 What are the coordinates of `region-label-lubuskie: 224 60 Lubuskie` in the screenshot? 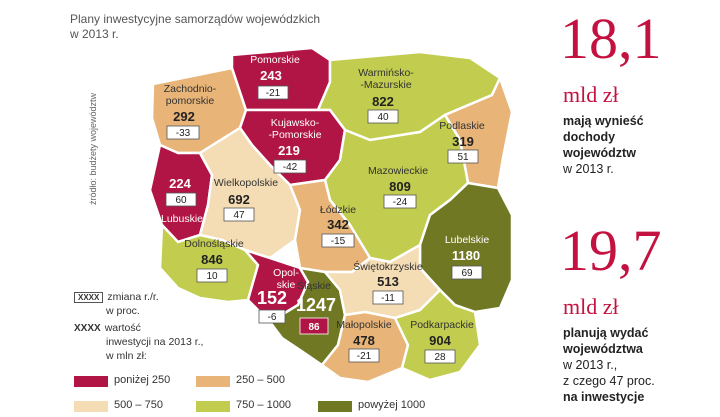 It's located at (182, 200).